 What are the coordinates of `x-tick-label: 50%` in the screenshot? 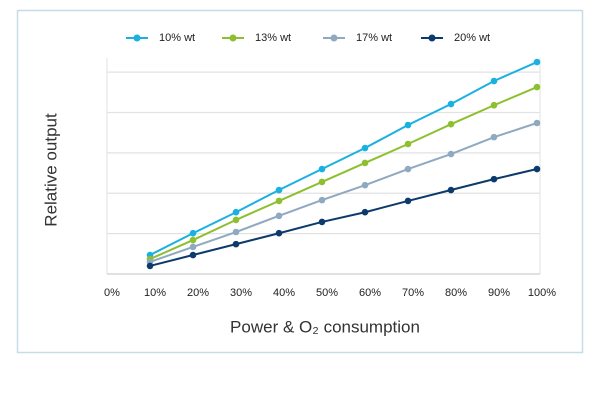 It's located at (327, 293).